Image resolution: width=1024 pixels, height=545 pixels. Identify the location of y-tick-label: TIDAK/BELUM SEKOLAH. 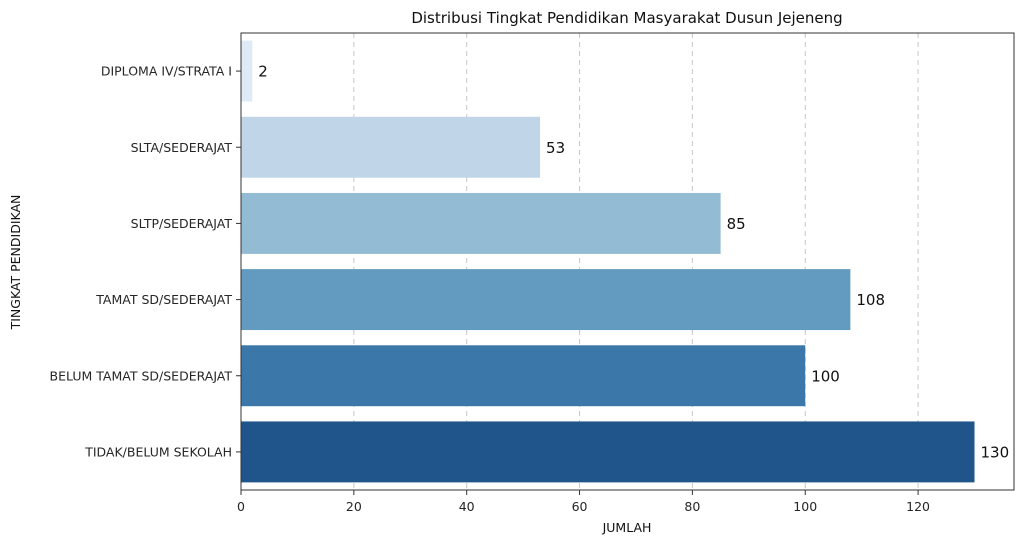
(158, 451).